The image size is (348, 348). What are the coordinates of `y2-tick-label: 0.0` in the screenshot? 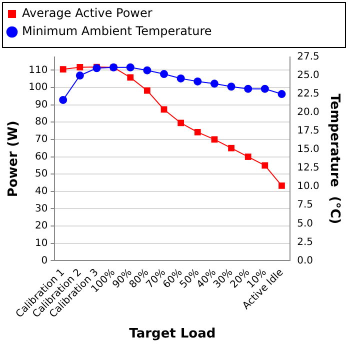 It's located at (305, 260).